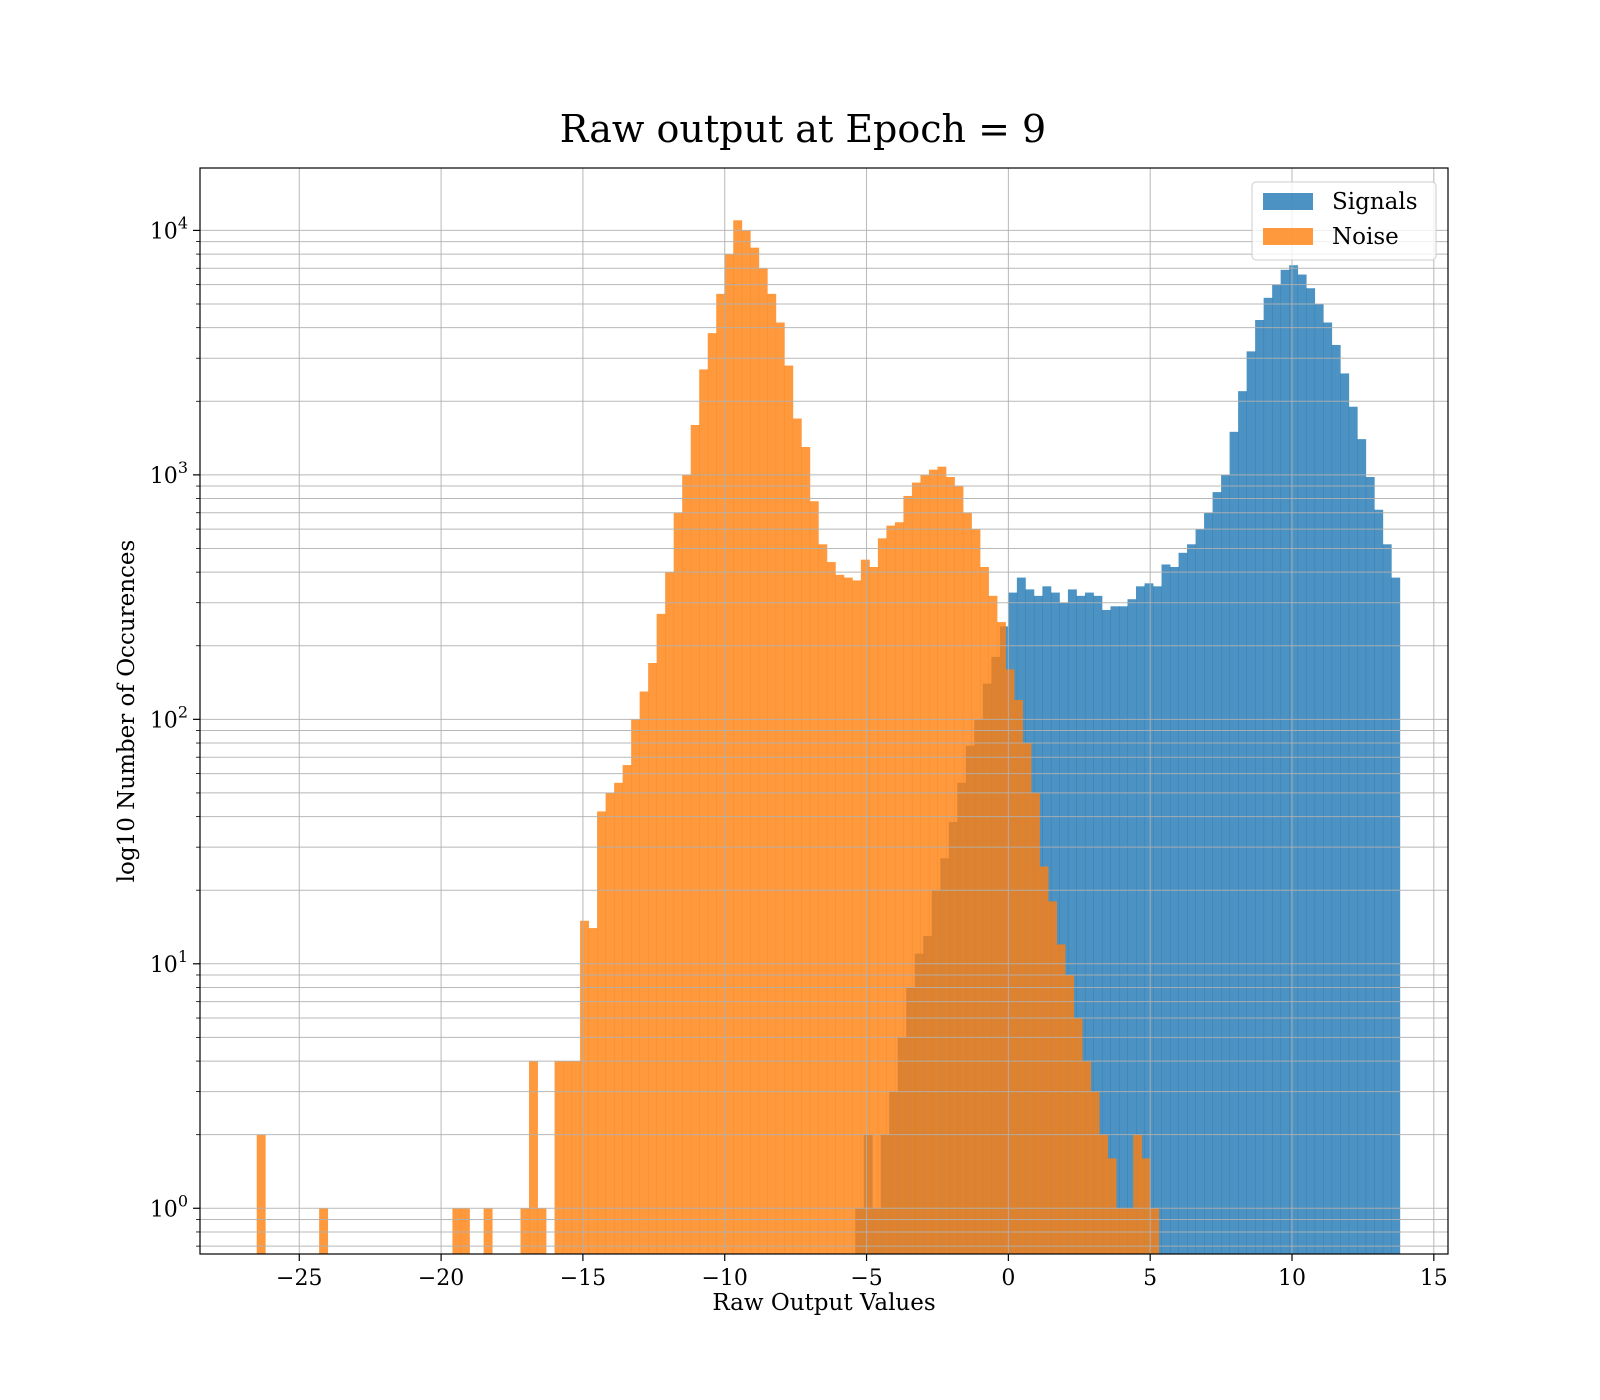 This screenshot has height=1400, width=1600. What do you see at coordinates (169, 473) in the screenshot?
I see `y-tick-label-3: 10³` at bounding box center [169, 473].